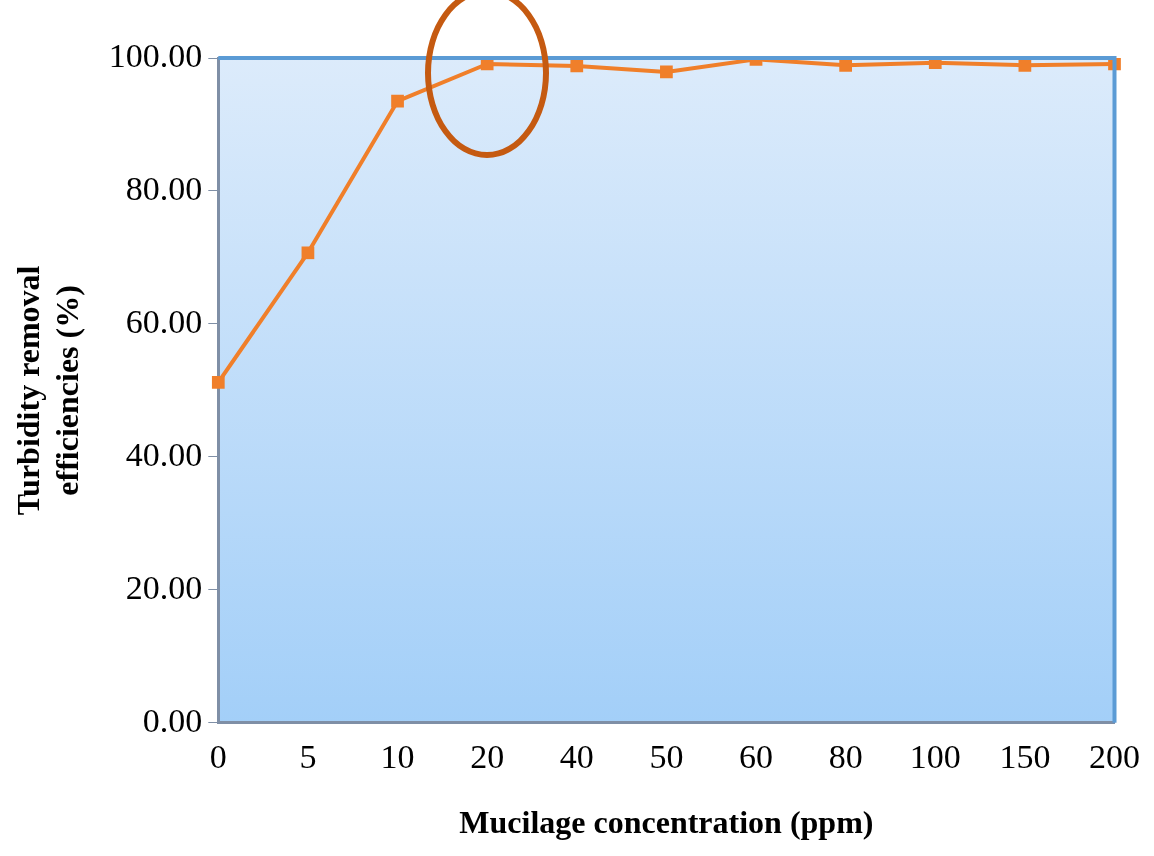 The image size is (1154, 856). I want to click on y-tick-label: 60.00, so click(164, 321).